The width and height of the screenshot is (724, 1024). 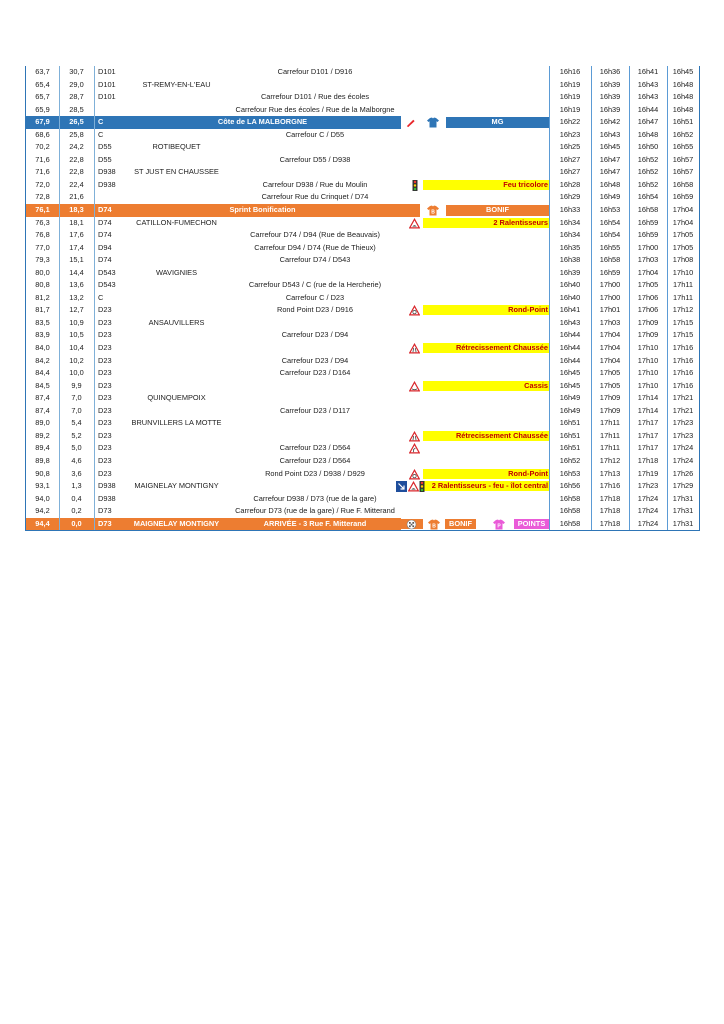 What do you see at coordinates (76, 322) in the screenshot?
I see `remaining-km-cell: 10,9` at bounding box center [76, 322].